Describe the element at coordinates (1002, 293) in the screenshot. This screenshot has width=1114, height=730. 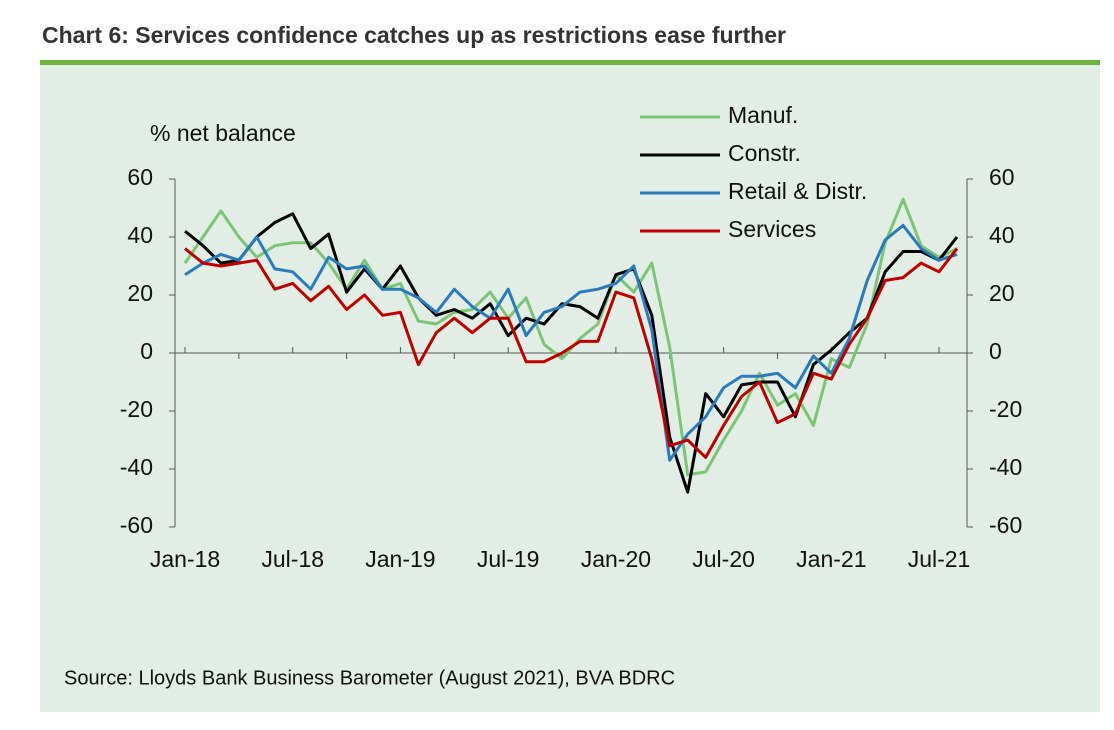
I see `y2-tick-label: 20` at that location.